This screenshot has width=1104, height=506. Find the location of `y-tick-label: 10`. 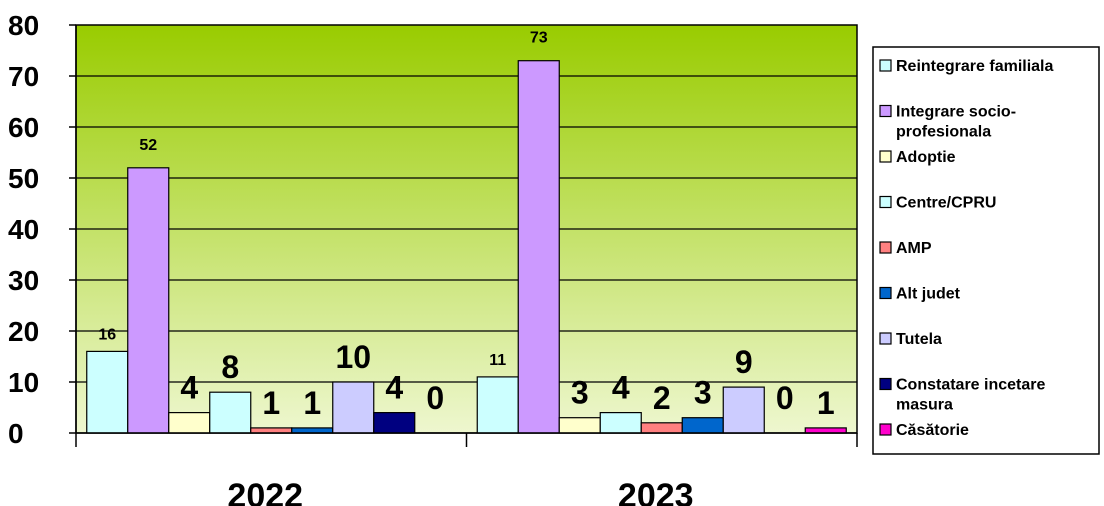

y-tick-label: 10 is located at coordinates (23, 382).